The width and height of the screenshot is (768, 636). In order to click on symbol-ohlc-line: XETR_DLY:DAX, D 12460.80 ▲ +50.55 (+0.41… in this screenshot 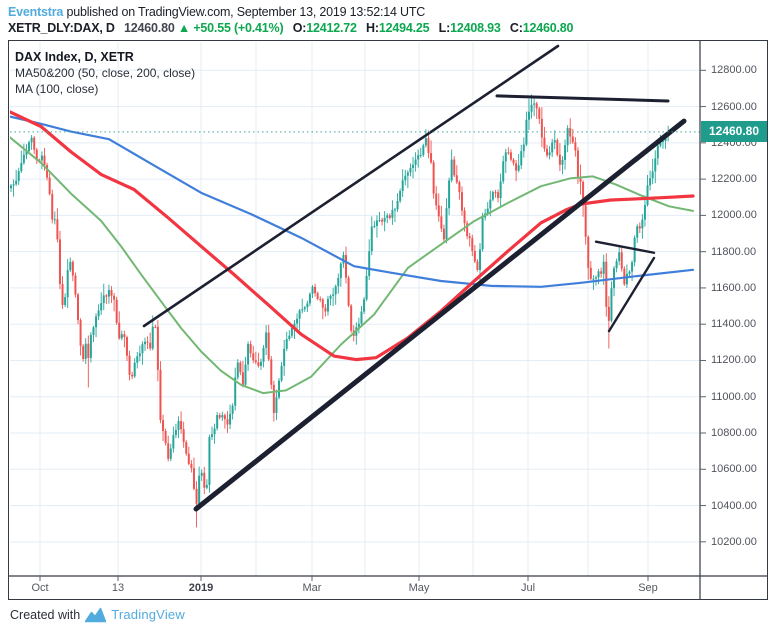, I will do `click(386, 28)`.